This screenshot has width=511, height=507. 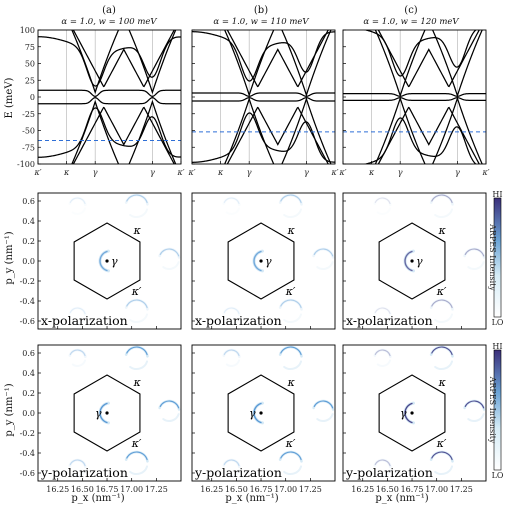 I want to click on colorbar-high-label: HI, so click(x=497, y=346).